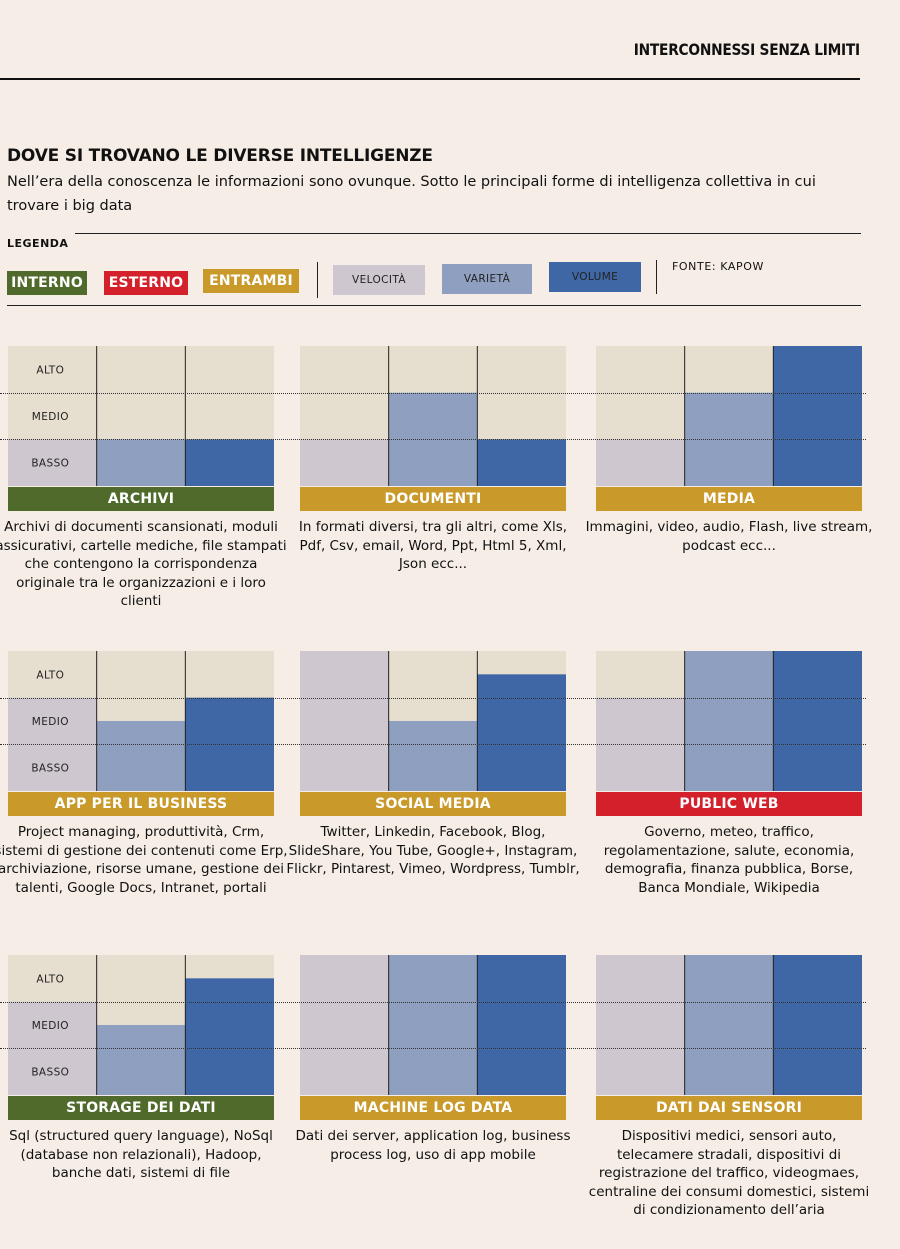  What do you see at coordinates (430, 79) in the screenshot?
I see `header-rule` at bounding box center [430, 79].